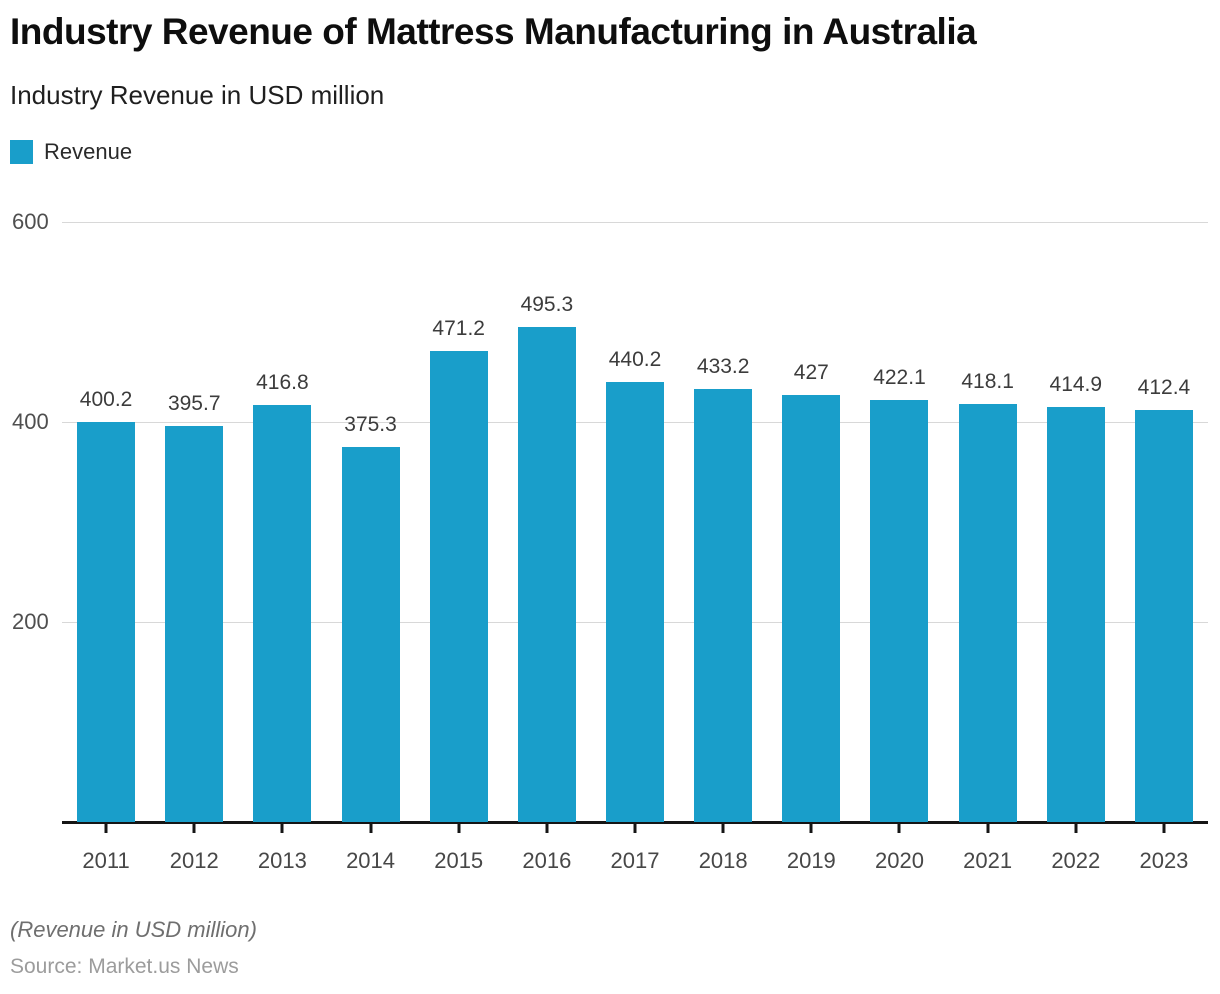 The height and width of the screenshot is (994, 1220). Describe the element at coordinates (988, 860) in the screenshot. I see `x-axis-label: 2021` at that location.